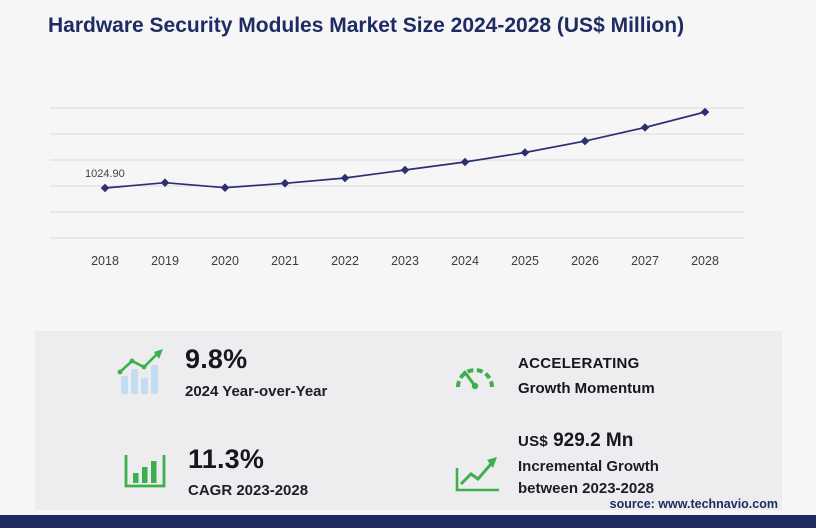 The height and width of the screenshot is (528, 816). What do you see at coordinates (585, 261) in the screenshot?
I see `x-axis-label: 2026` at bounding box center [585, 261].